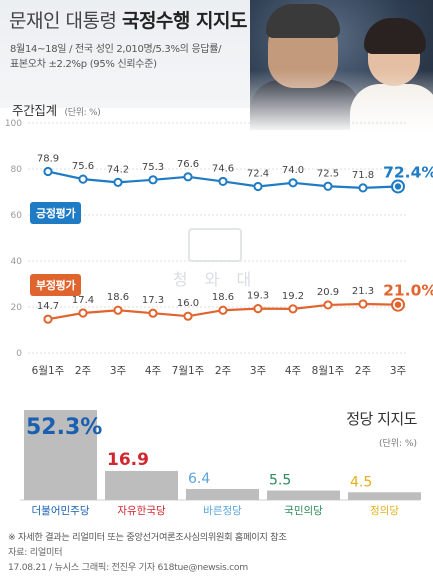 Image resolution: width=433 pixels, height=583 pixels. What do you see at coordinates (13, 124) in the screenshot?
I see `y-tick-label-100: 100` at bounding box center [13, 124].